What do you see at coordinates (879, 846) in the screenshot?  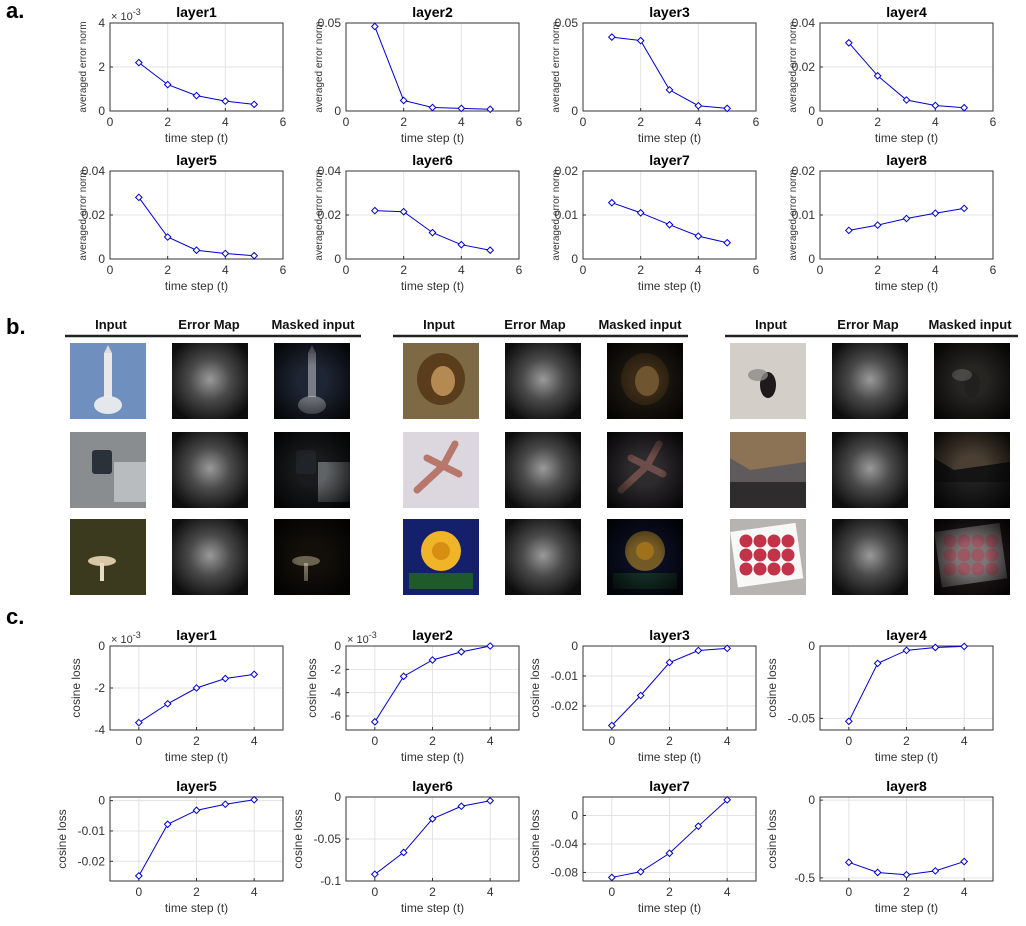 I see `chart-c-layer8: 0 2 4 -0.5 0 layer8 time step (t) cosine loss` at bounding box center [879, 846].